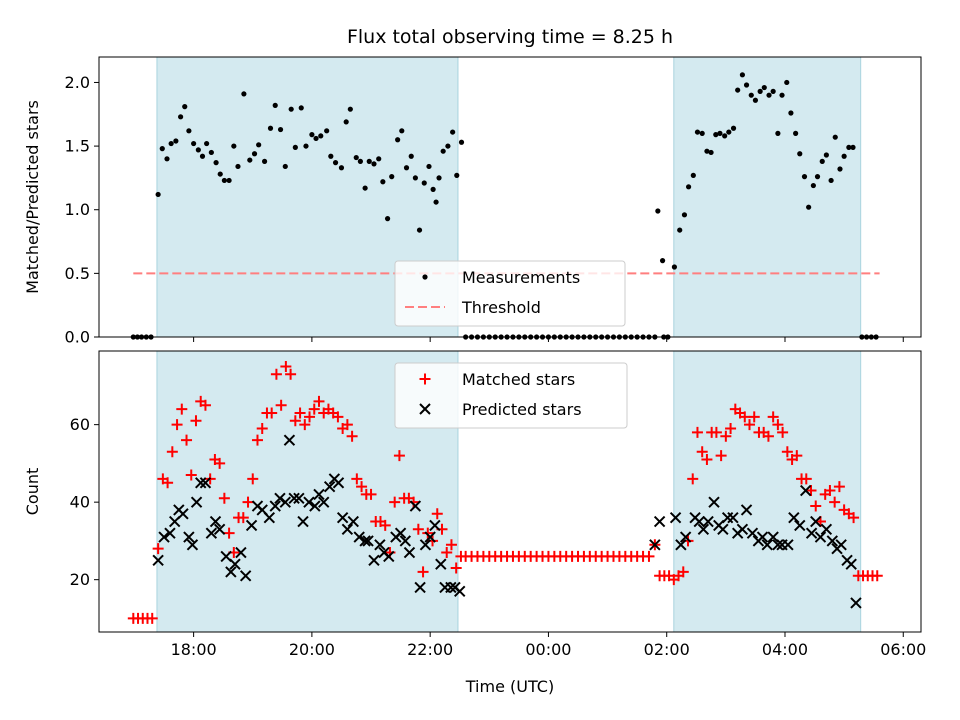  I want to click on legend-label: Threshold, so click(501, 307).